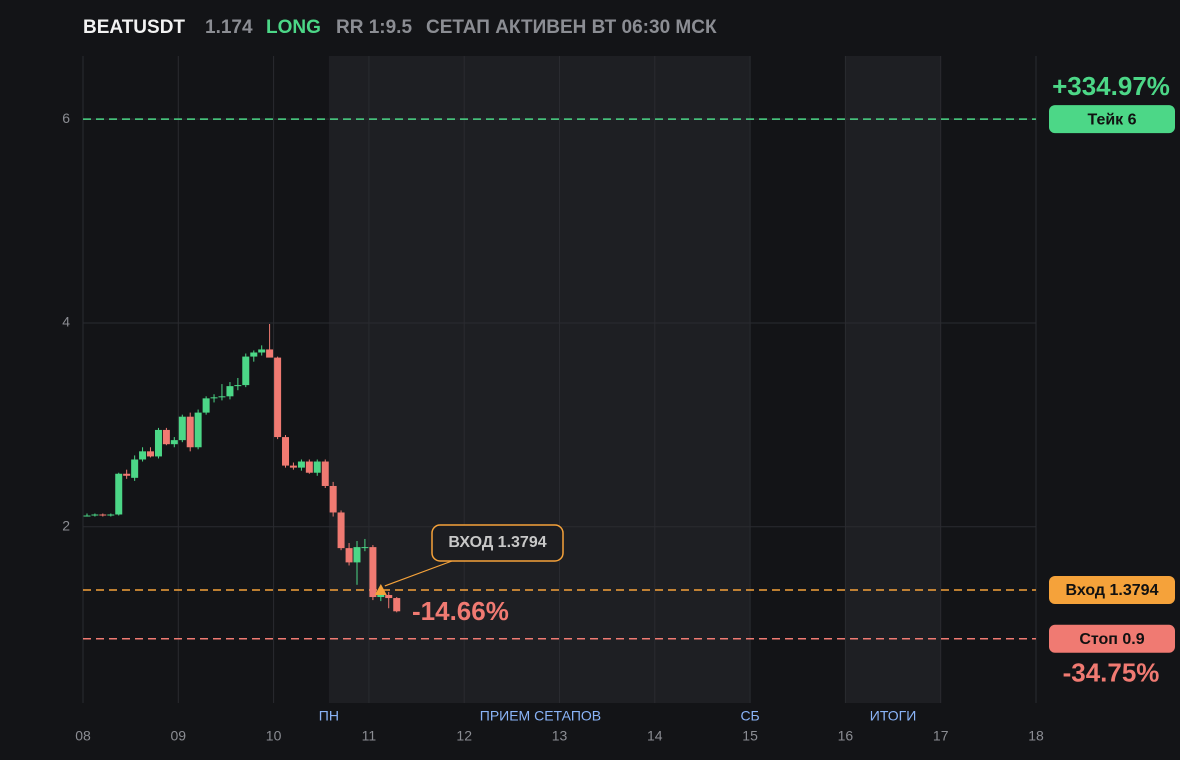 The width and height of the screenshot is (1180, 760). What do you see at coordinates (293, 27) in the screenshot?
I see `side: LONG` at bounding box center [293, 27].